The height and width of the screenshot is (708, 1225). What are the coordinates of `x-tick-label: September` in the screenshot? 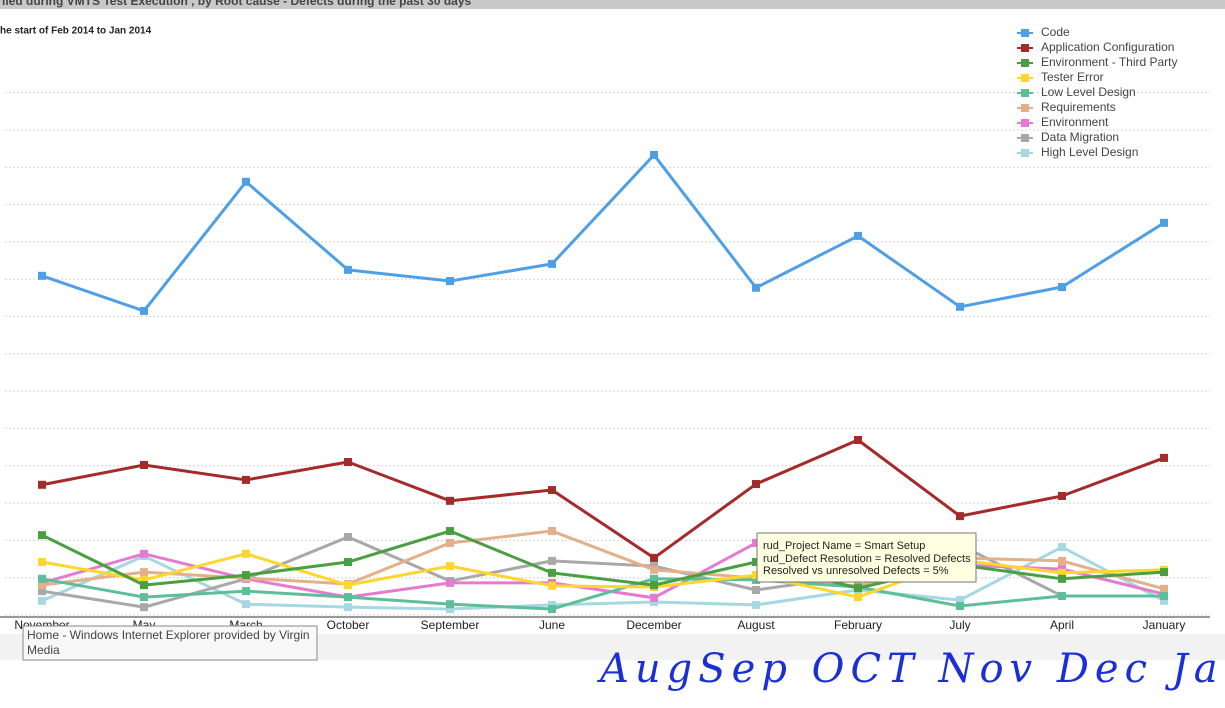 It's located at (450, 625).